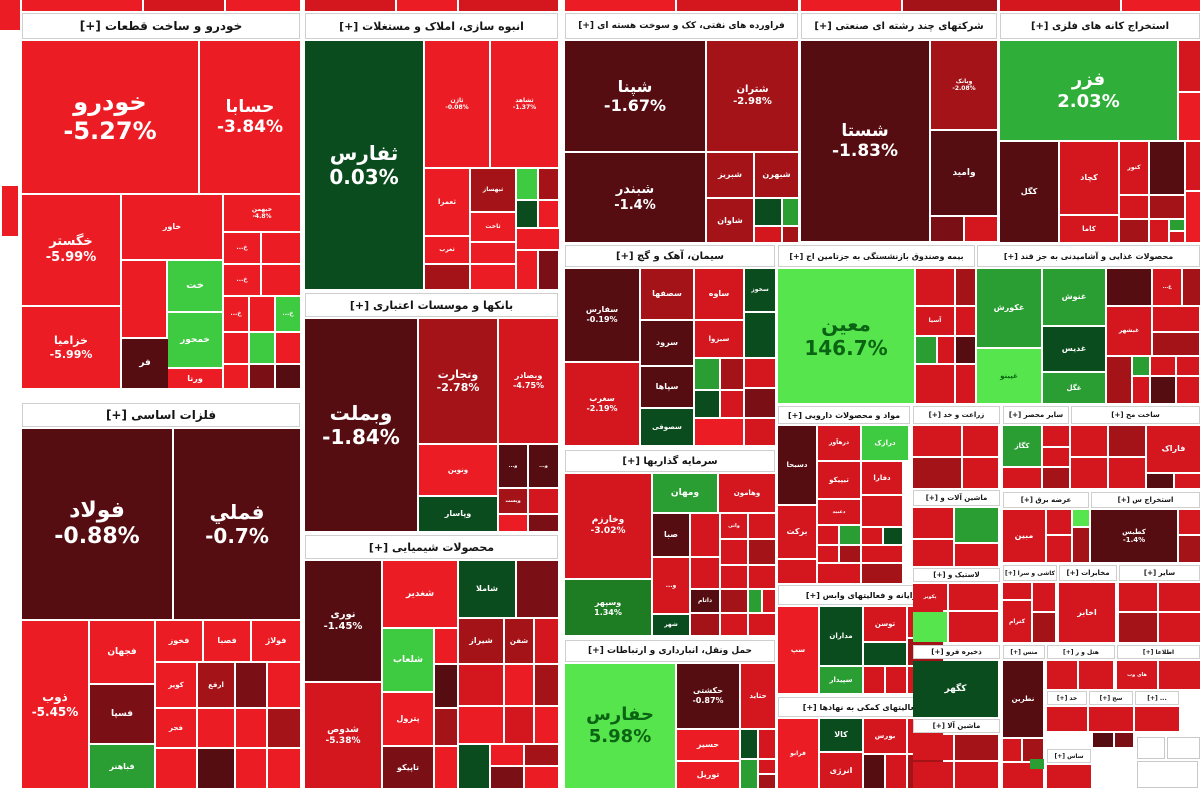  Describe the element at coordinates (635, 197) in the screenshot. I see `tile-شبندر: شبندر -1.4%` at that location.